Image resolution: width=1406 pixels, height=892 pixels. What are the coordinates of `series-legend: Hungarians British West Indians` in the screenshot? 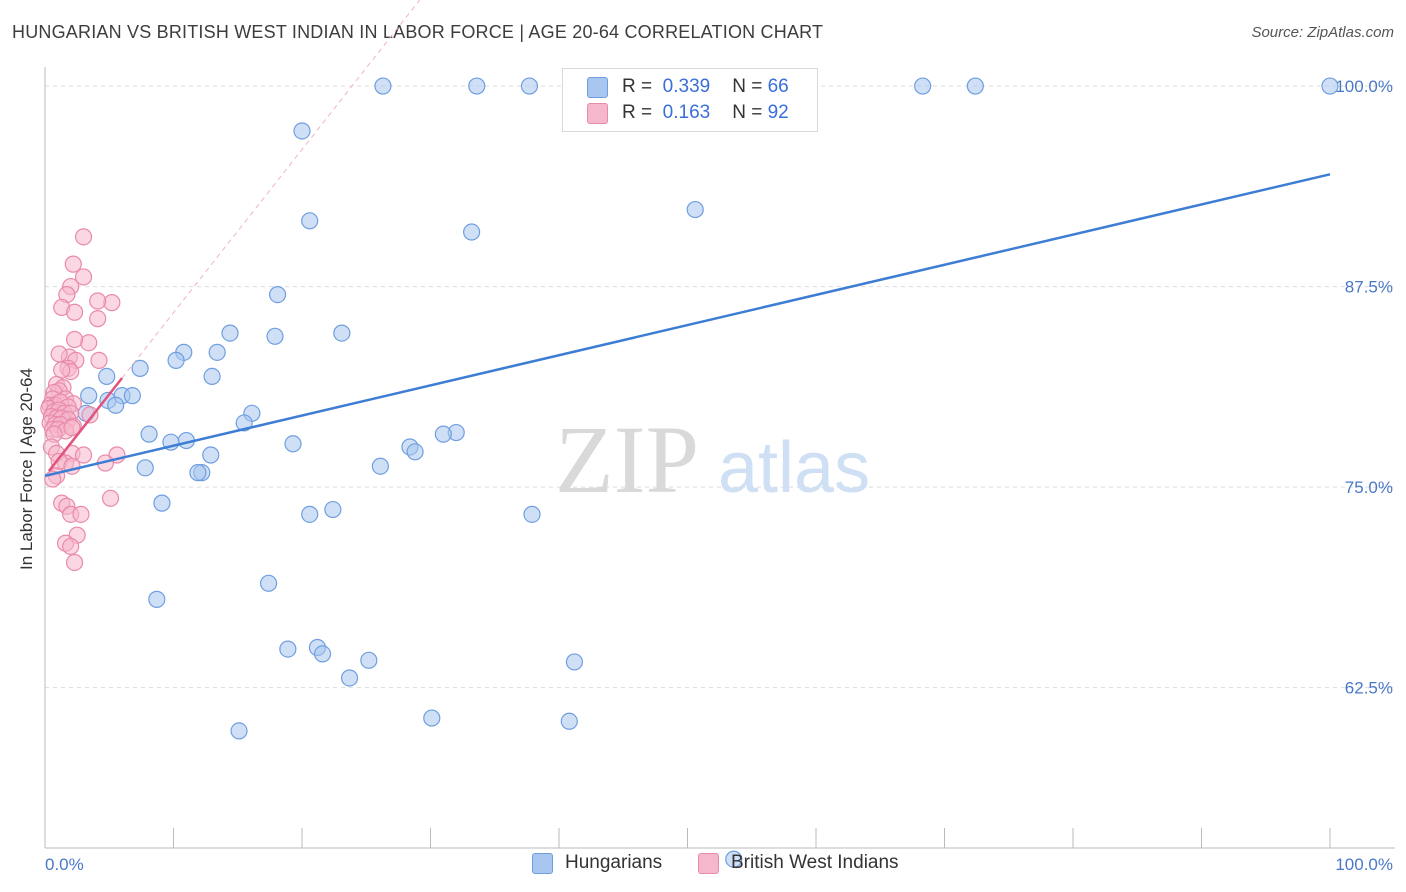 It's located at (703, 865).